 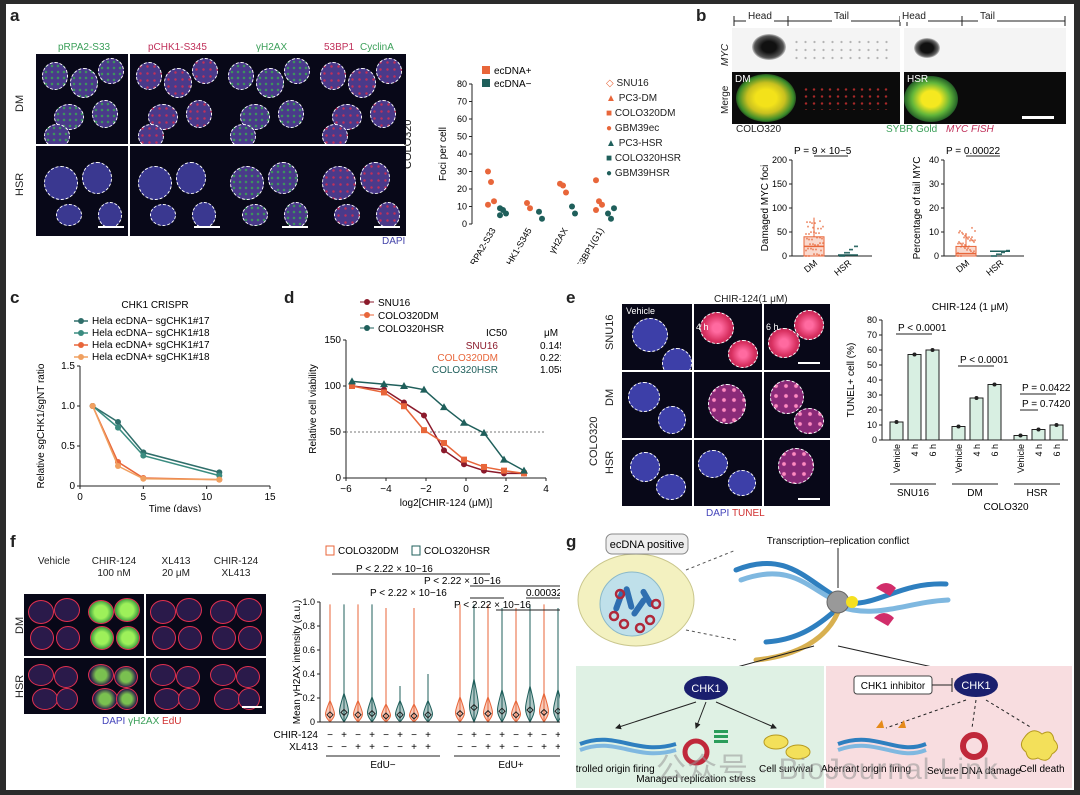 I want to click on legend-text: PC3-DM, so click(x=638, y=98).